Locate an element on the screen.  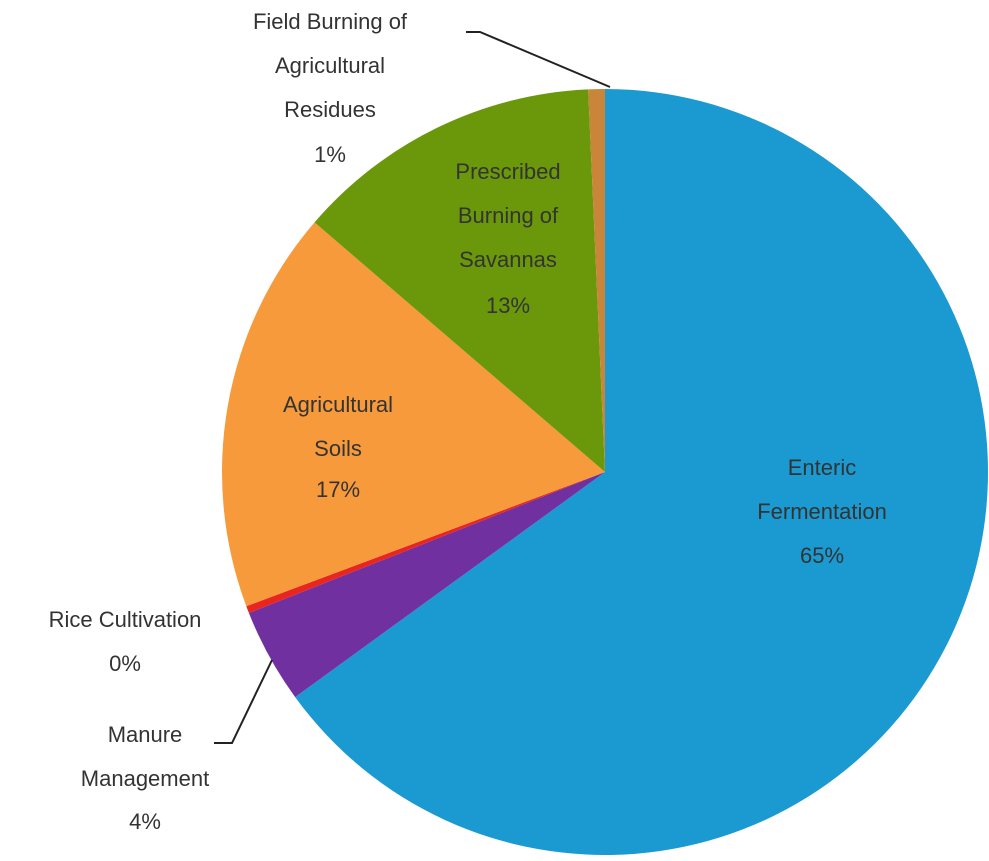
slice-label: Field Burning of Agricultural Residues is located at coordinates (330, 65).